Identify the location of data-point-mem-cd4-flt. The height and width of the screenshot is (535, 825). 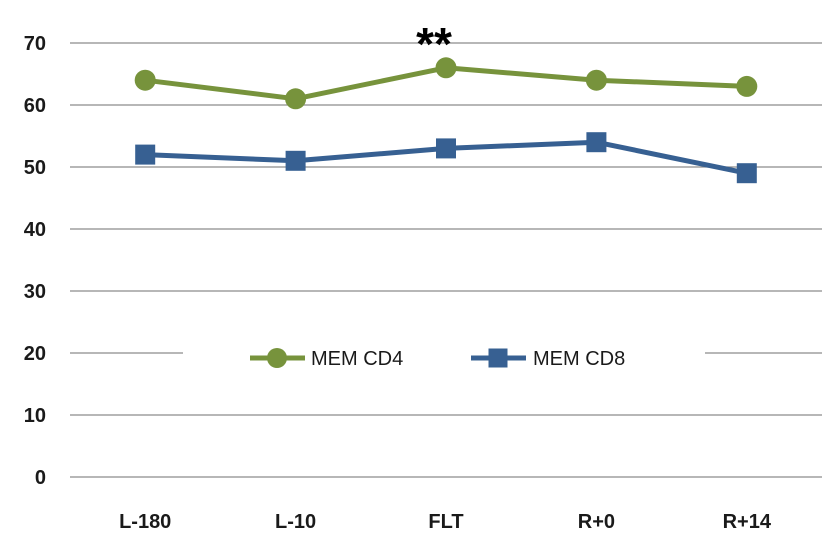
(446, 68).